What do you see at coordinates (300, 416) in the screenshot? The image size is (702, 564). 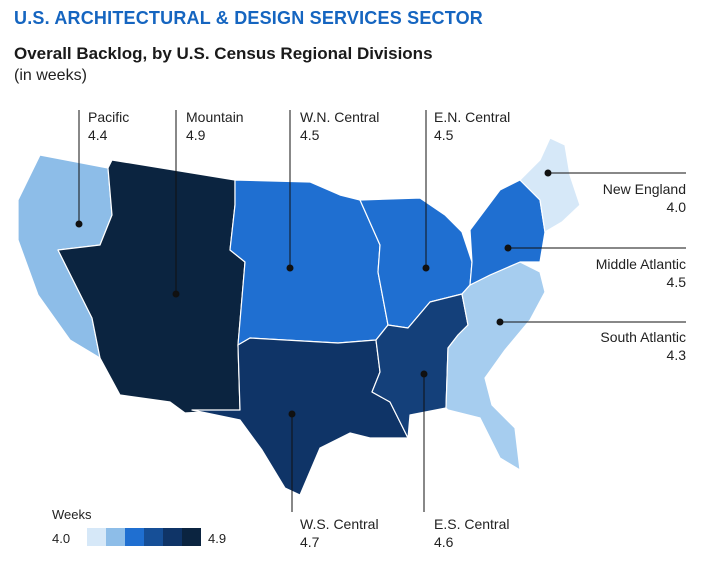 I see `region-ws-central` at bounding box center [300, 416].